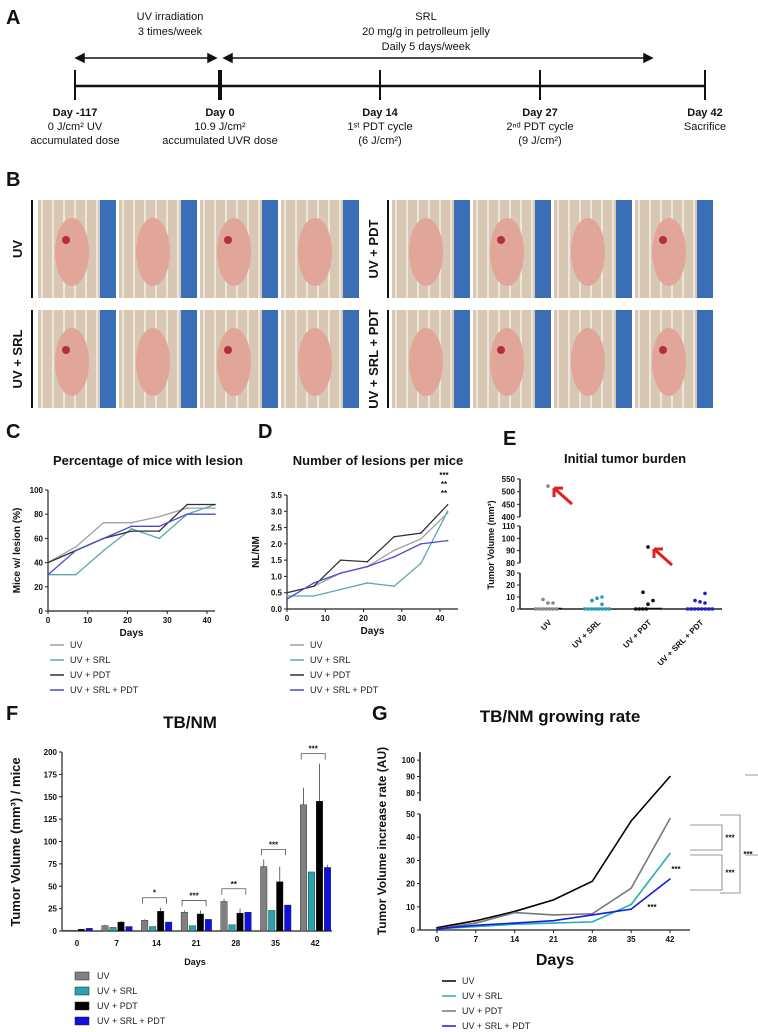 This screenshot has height=1032, width=758. I want to click on panel-label-f: F, so click(12, 714).